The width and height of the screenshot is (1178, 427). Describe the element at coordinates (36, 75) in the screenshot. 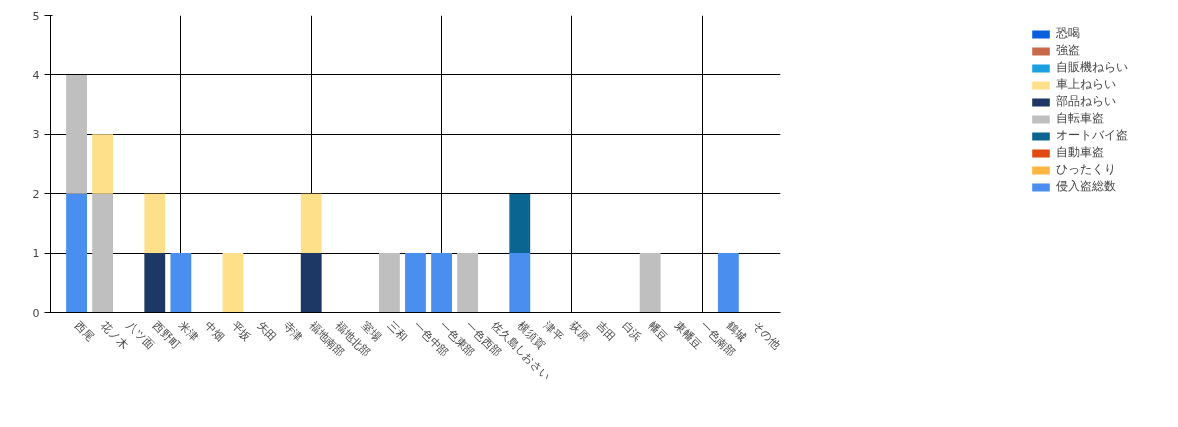

I see `y-tick-label: 4` at that location.